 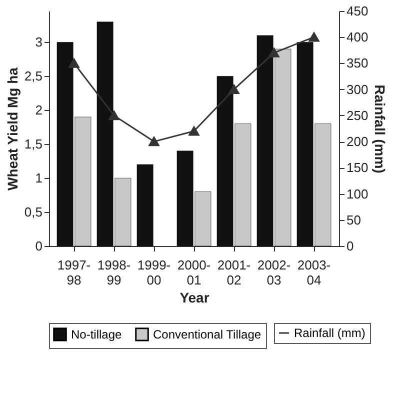 What do you see at coordinates (96, 334) in the screenshot?
I see `legend-label: No-tillage` at bounding box center [96, 334].